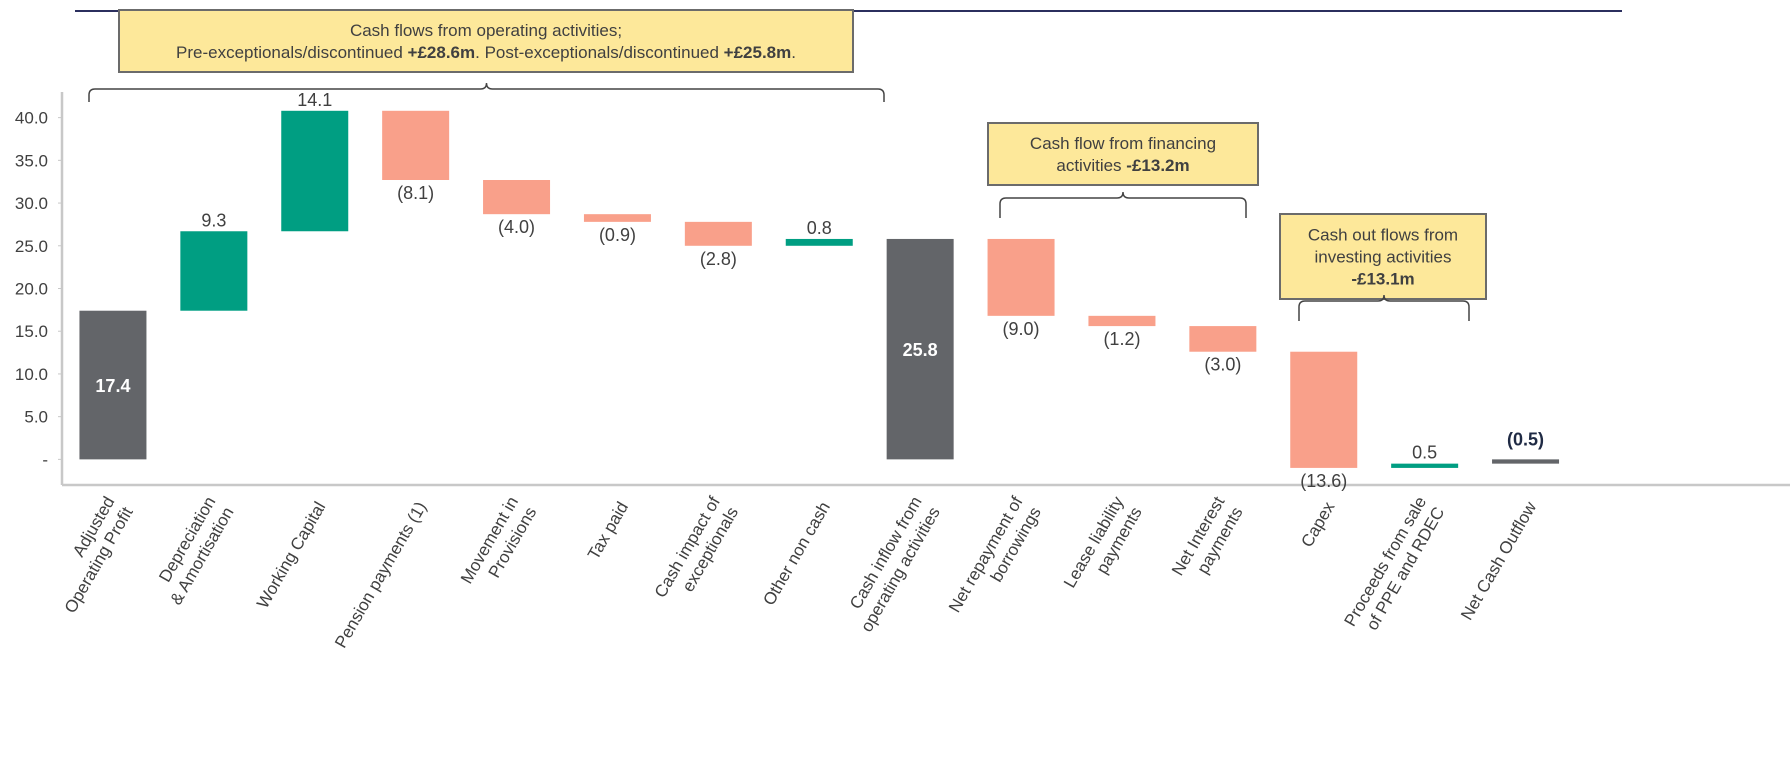  Describe the element at coordinates (1395, 566) in the screenshot. I see `x-tick-label: Proceeds from saleof PPE and RDEC` at that location.